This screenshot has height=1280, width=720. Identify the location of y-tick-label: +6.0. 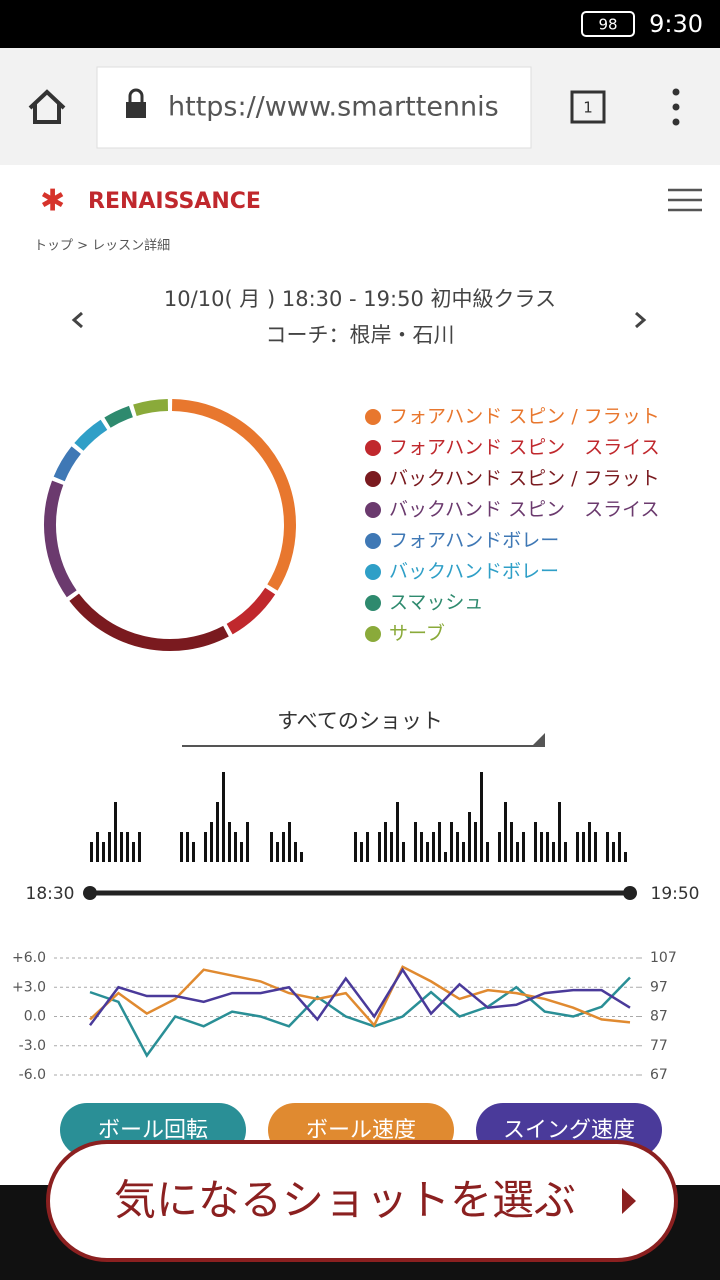
(29, 958).